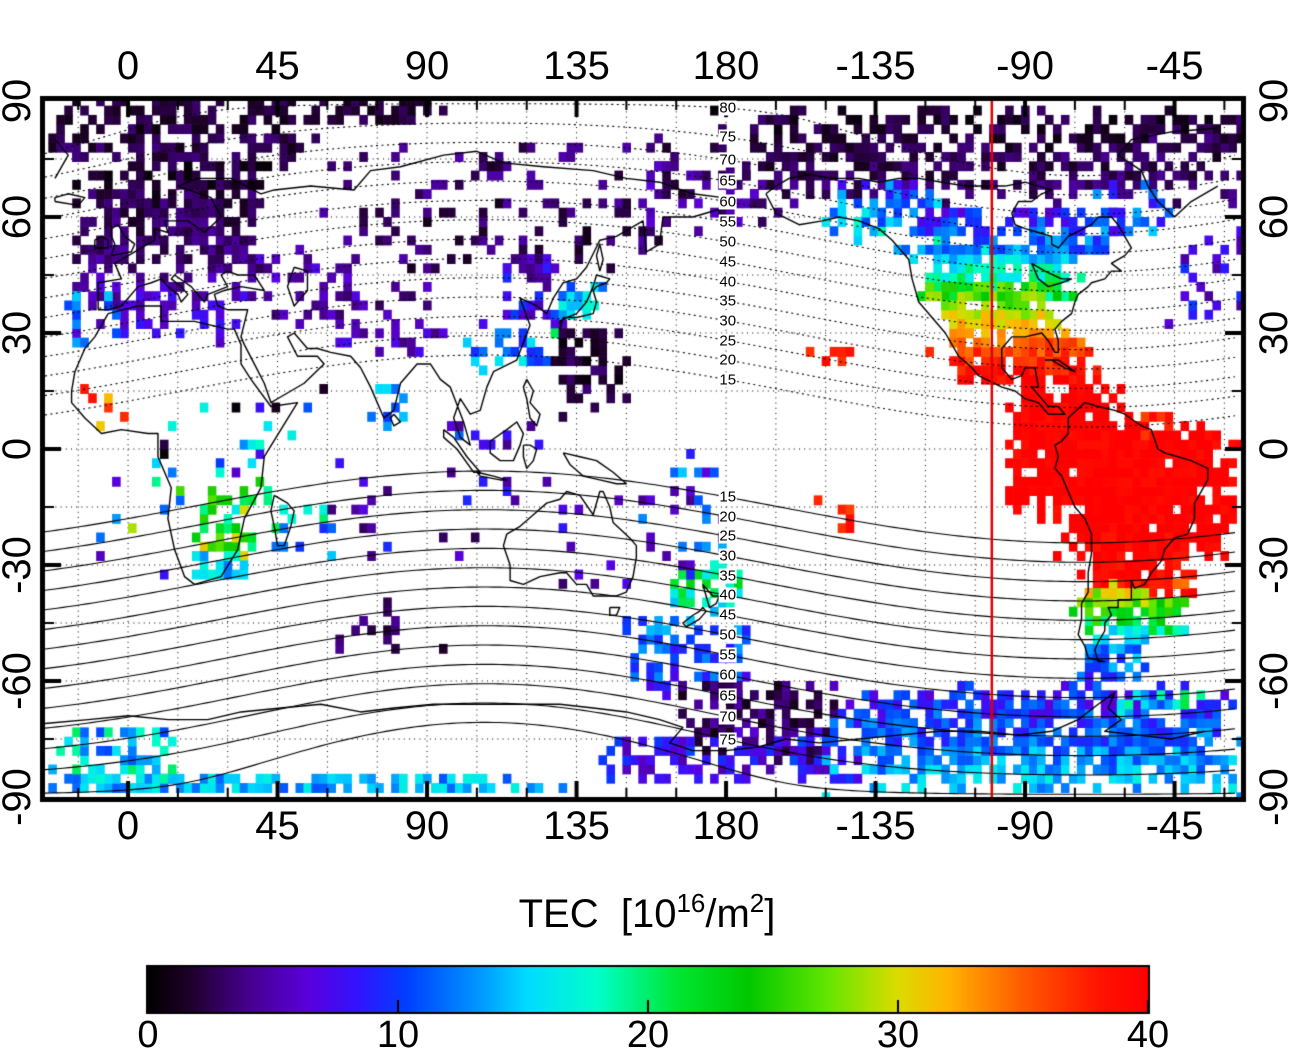  Describe the element at coordinates (757, 903) in the screenshot. I see `colorbar-title-exponent2: 2` at that location.